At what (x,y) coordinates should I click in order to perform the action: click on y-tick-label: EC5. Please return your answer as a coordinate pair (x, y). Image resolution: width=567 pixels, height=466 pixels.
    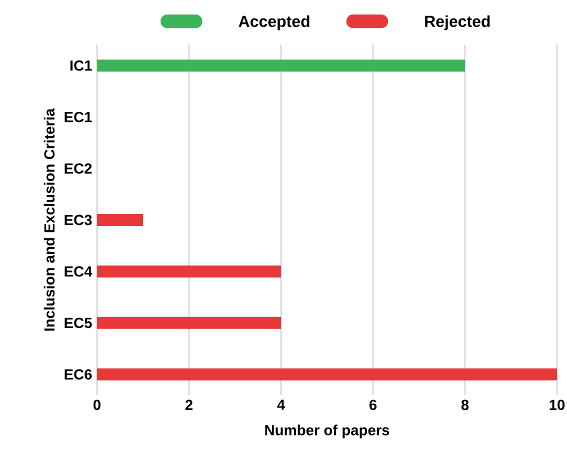
    Looking at the image, I should click on (78, 323).